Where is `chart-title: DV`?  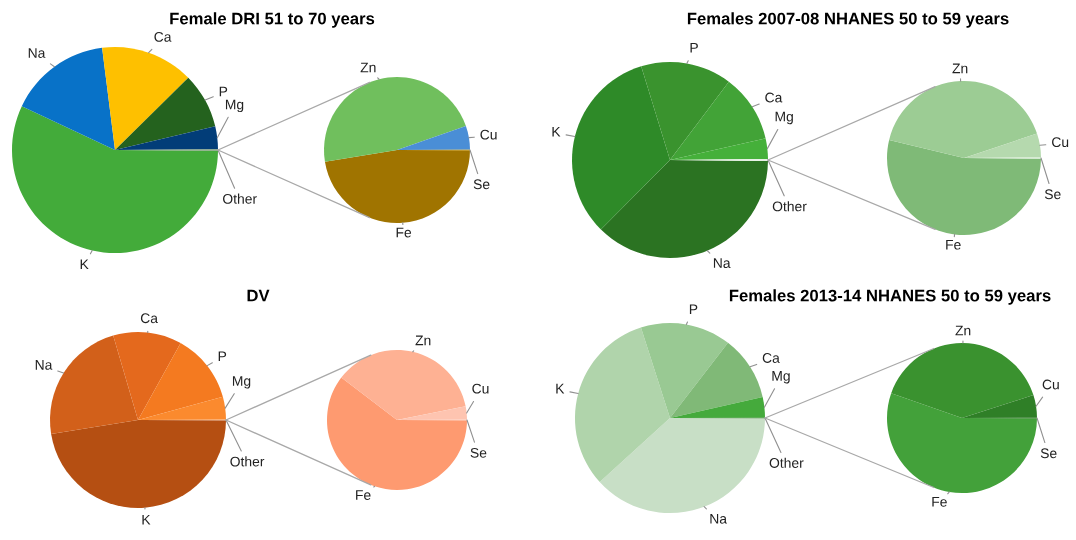 chart-title: DV is located at coordinates (258, 295).